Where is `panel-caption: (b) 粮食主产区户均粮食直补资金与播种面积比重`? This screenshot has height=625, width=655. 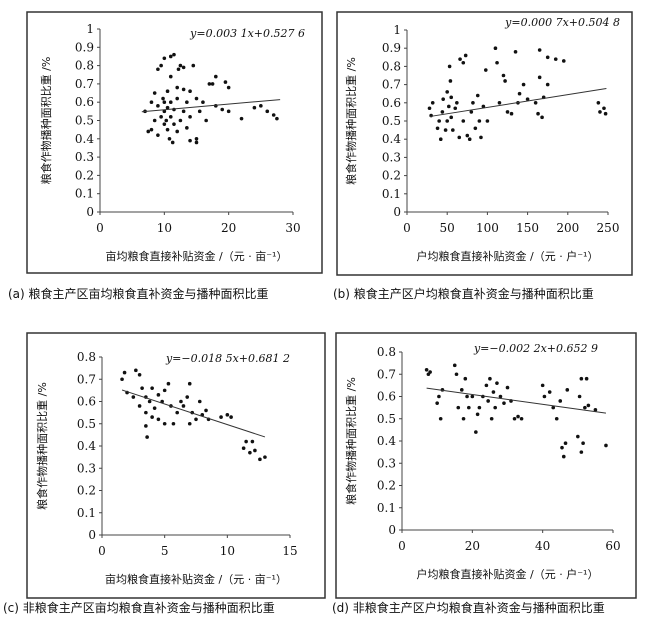 panel-caption: (b) 粮食主产区户均粮食直补资金与播种面积比重 is located at coordinates (463, 293).